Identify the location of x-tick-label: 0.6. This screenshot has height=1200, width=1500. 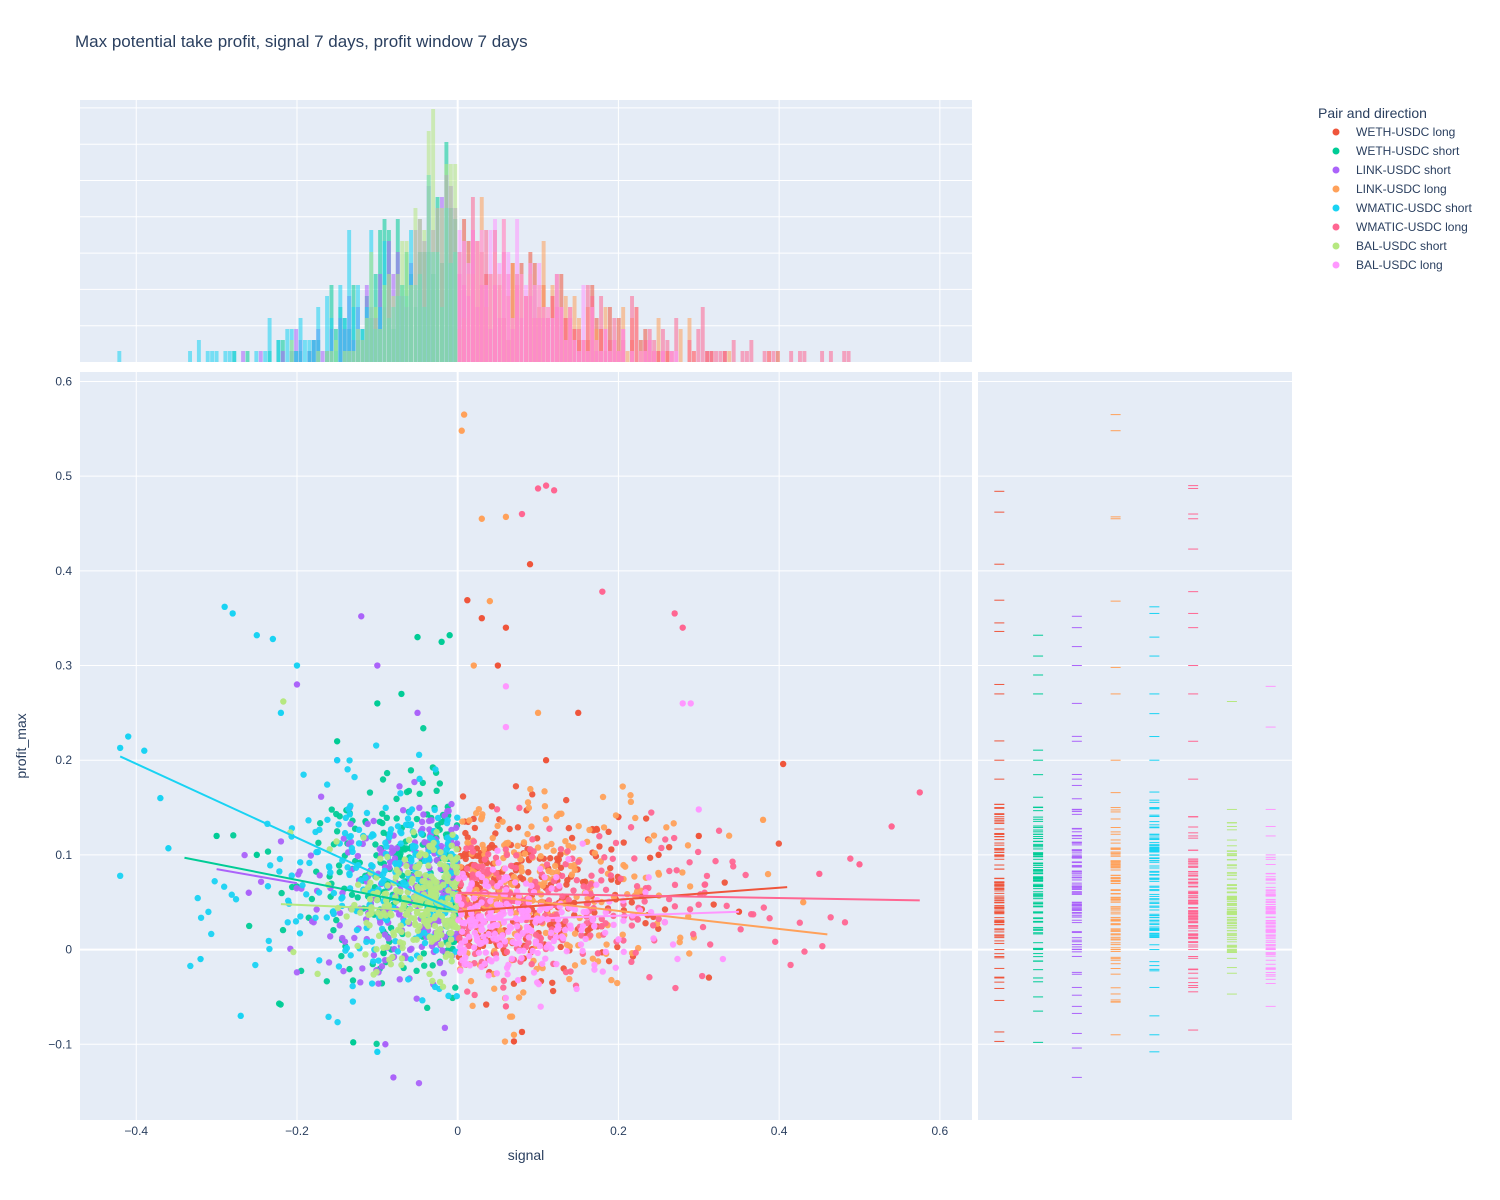
(940, 1131).